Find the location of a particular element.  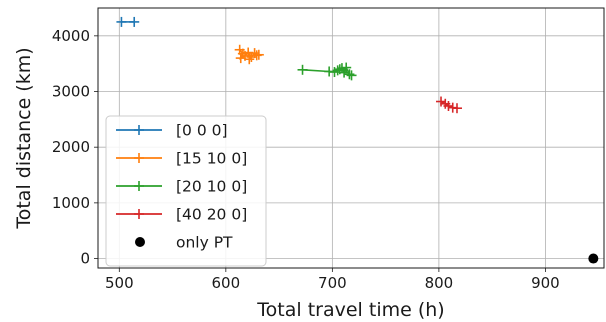

y-tick-label: 2000 is located at coordinates (71, 147).